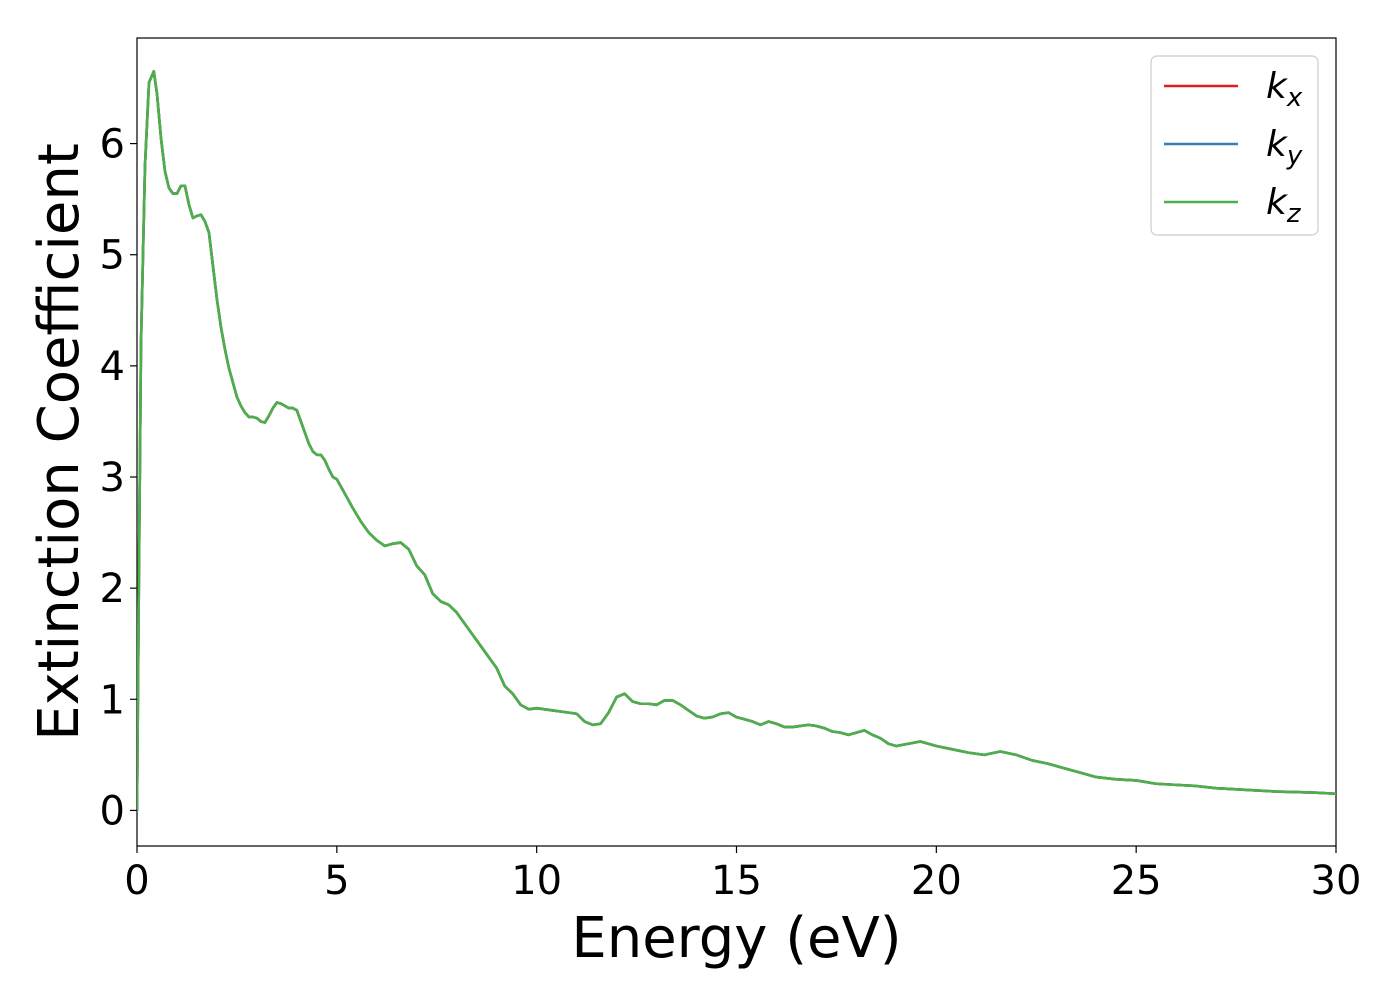  Describe the element at coordinates (136, 881) in the screenshot. I see `x-tick-label: 0` at that location.